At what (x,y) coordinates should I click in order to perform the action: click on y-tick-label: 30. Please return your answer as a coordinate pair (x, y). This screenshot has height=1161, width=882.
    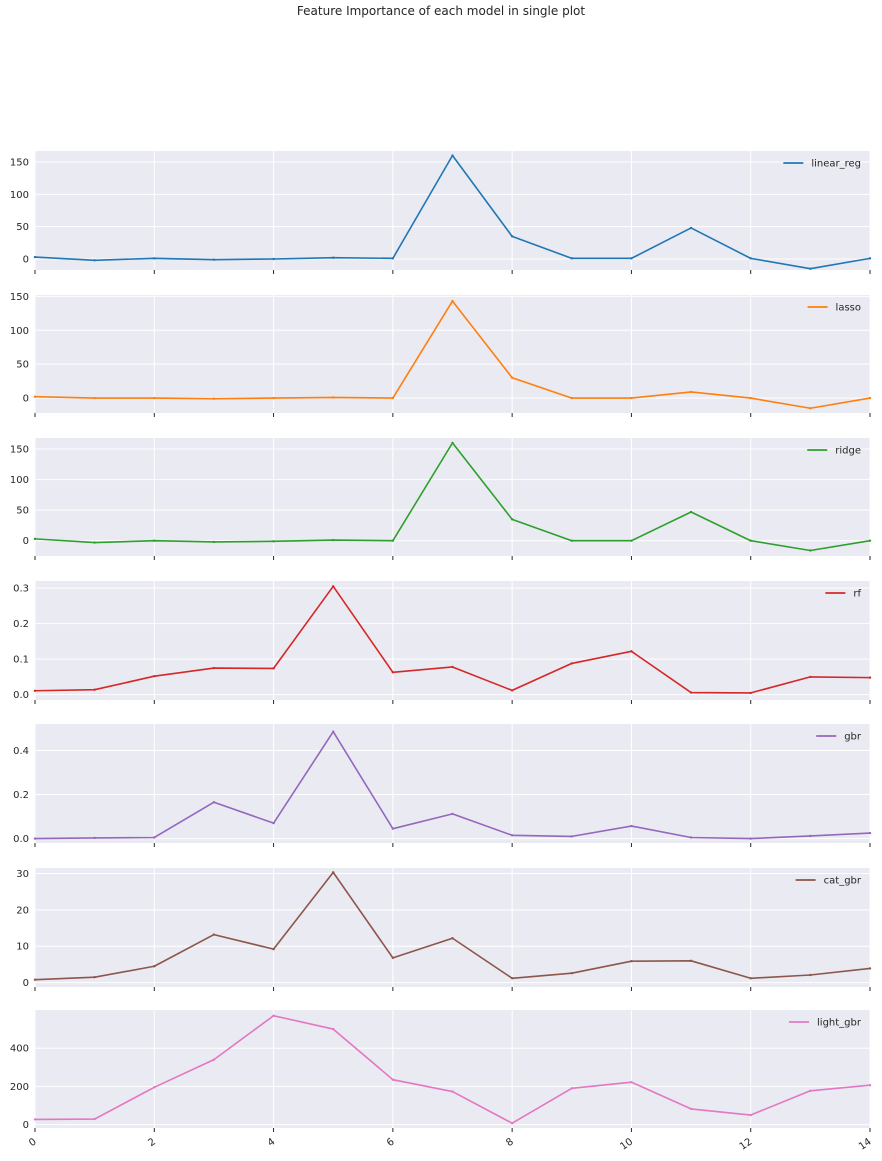
    Looking at the image, I should click on (22, 874).